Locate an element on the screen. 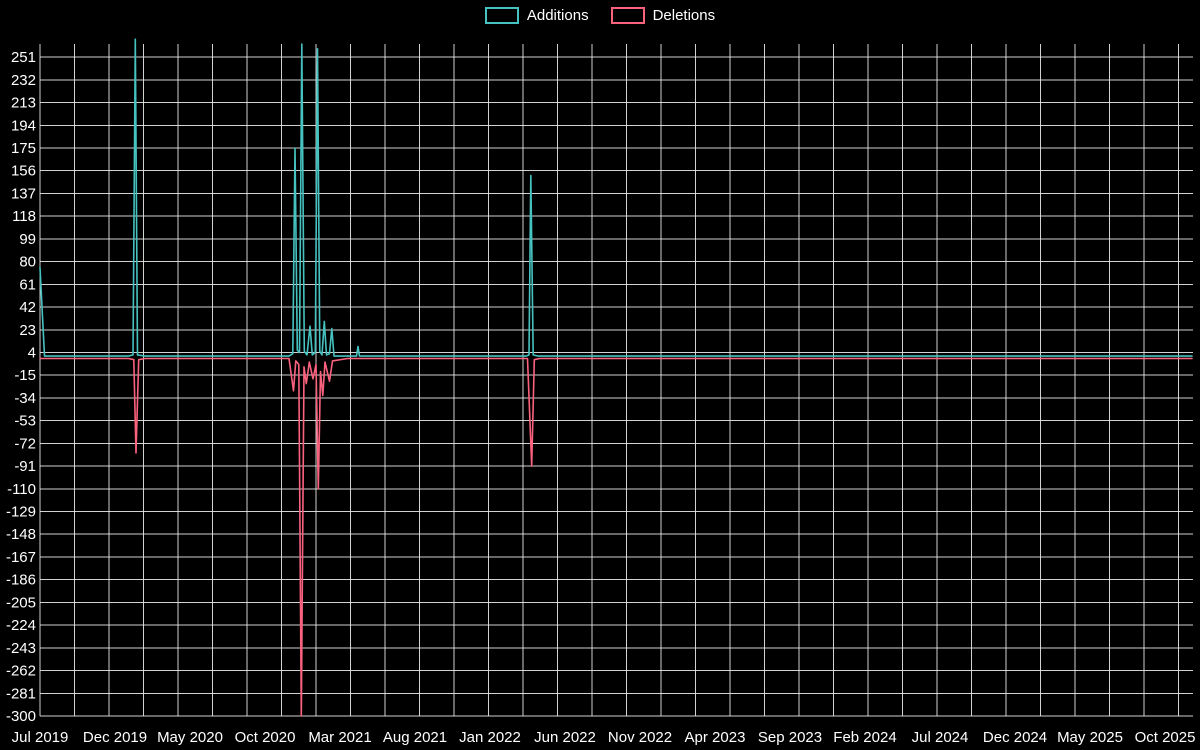 The image size is (1200, 750). svg-text: Feb 2024 is located at coordinates (864, 737).